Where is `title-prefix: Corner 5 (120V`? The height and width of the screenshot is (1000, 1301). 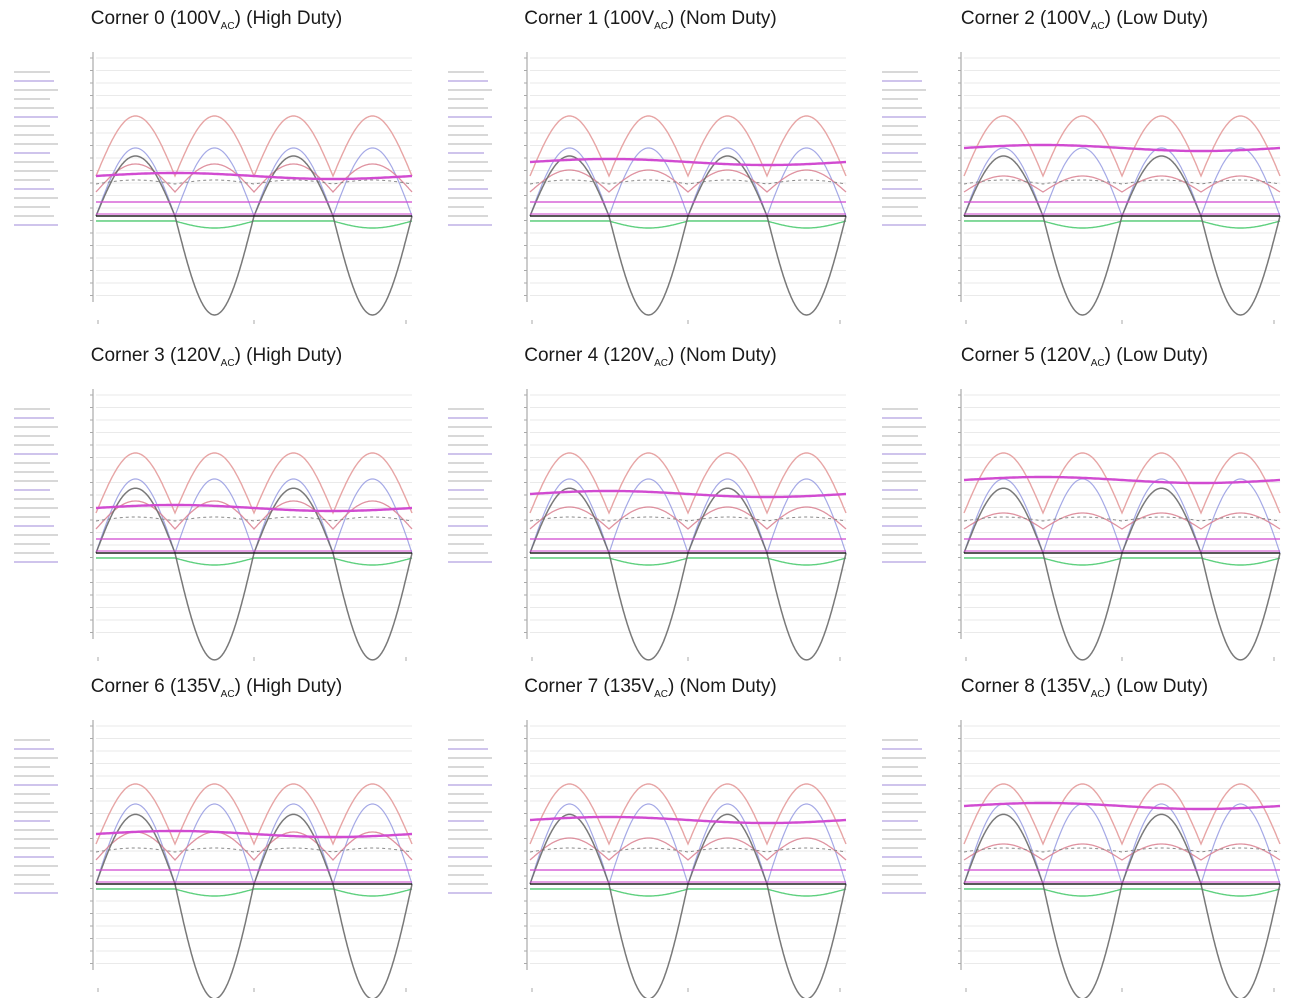 title-prefix: Corner 5 (120V is located at coordinates (1025, 355).